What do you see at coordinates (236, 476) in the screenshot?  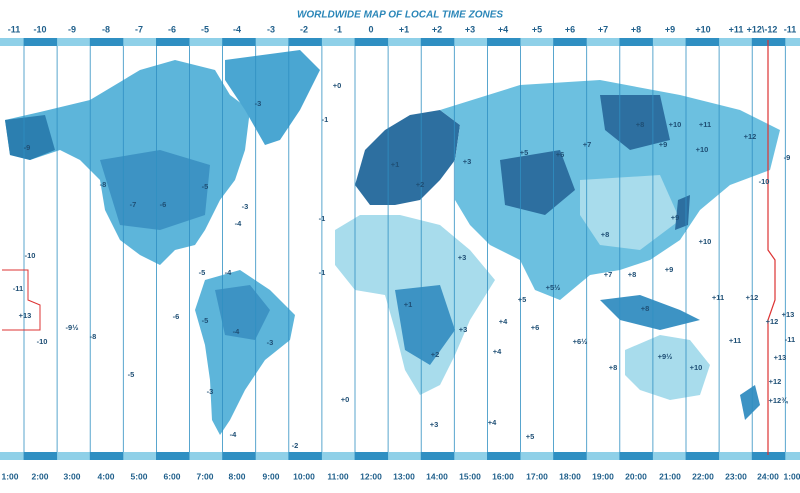 I see `time-label: 8:00` at bounding box center [236, 476].